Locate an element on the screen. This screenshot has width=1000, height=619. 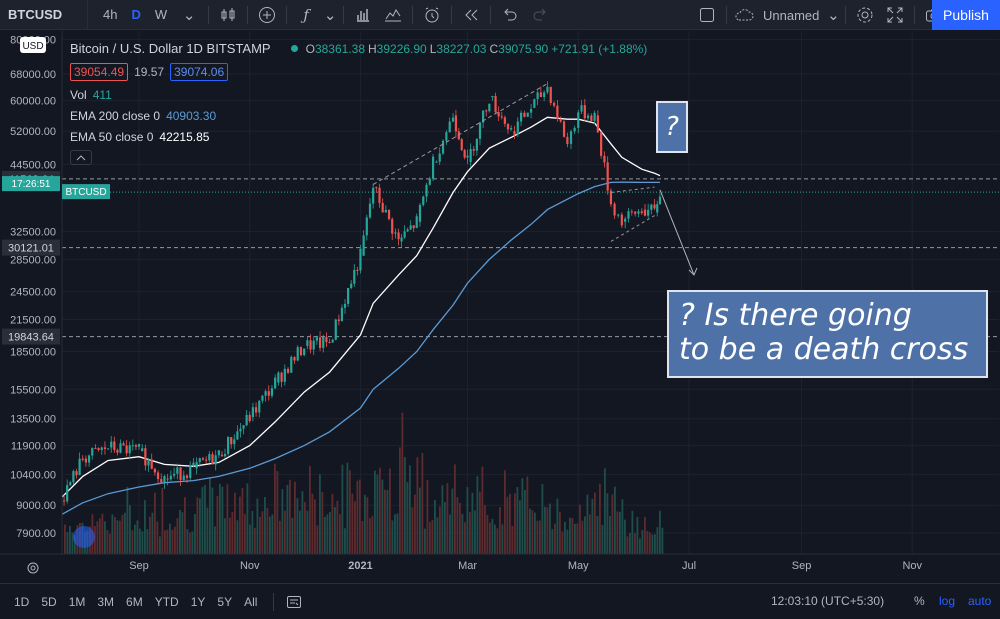
top-toolbar: BTCUSD 4h D W ⌄ ƒ ⌄ Unnamed is located at coordinates (500, 15).